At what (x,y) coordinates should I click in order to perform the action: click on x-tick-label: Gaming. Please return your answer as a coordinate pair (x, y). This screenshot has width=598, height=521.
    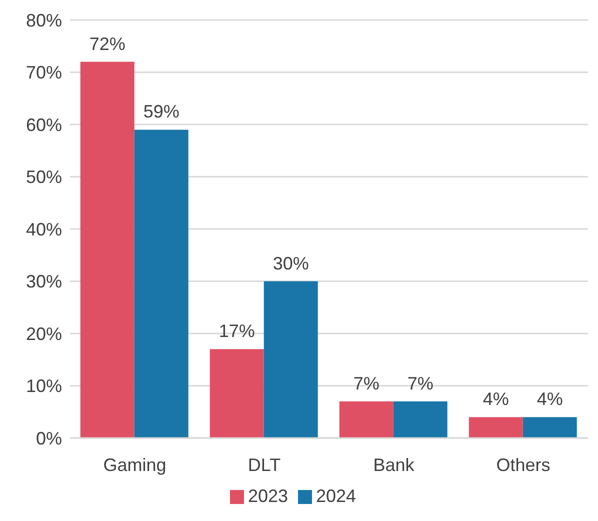
    Looking at the image, I should click on (134, 464).